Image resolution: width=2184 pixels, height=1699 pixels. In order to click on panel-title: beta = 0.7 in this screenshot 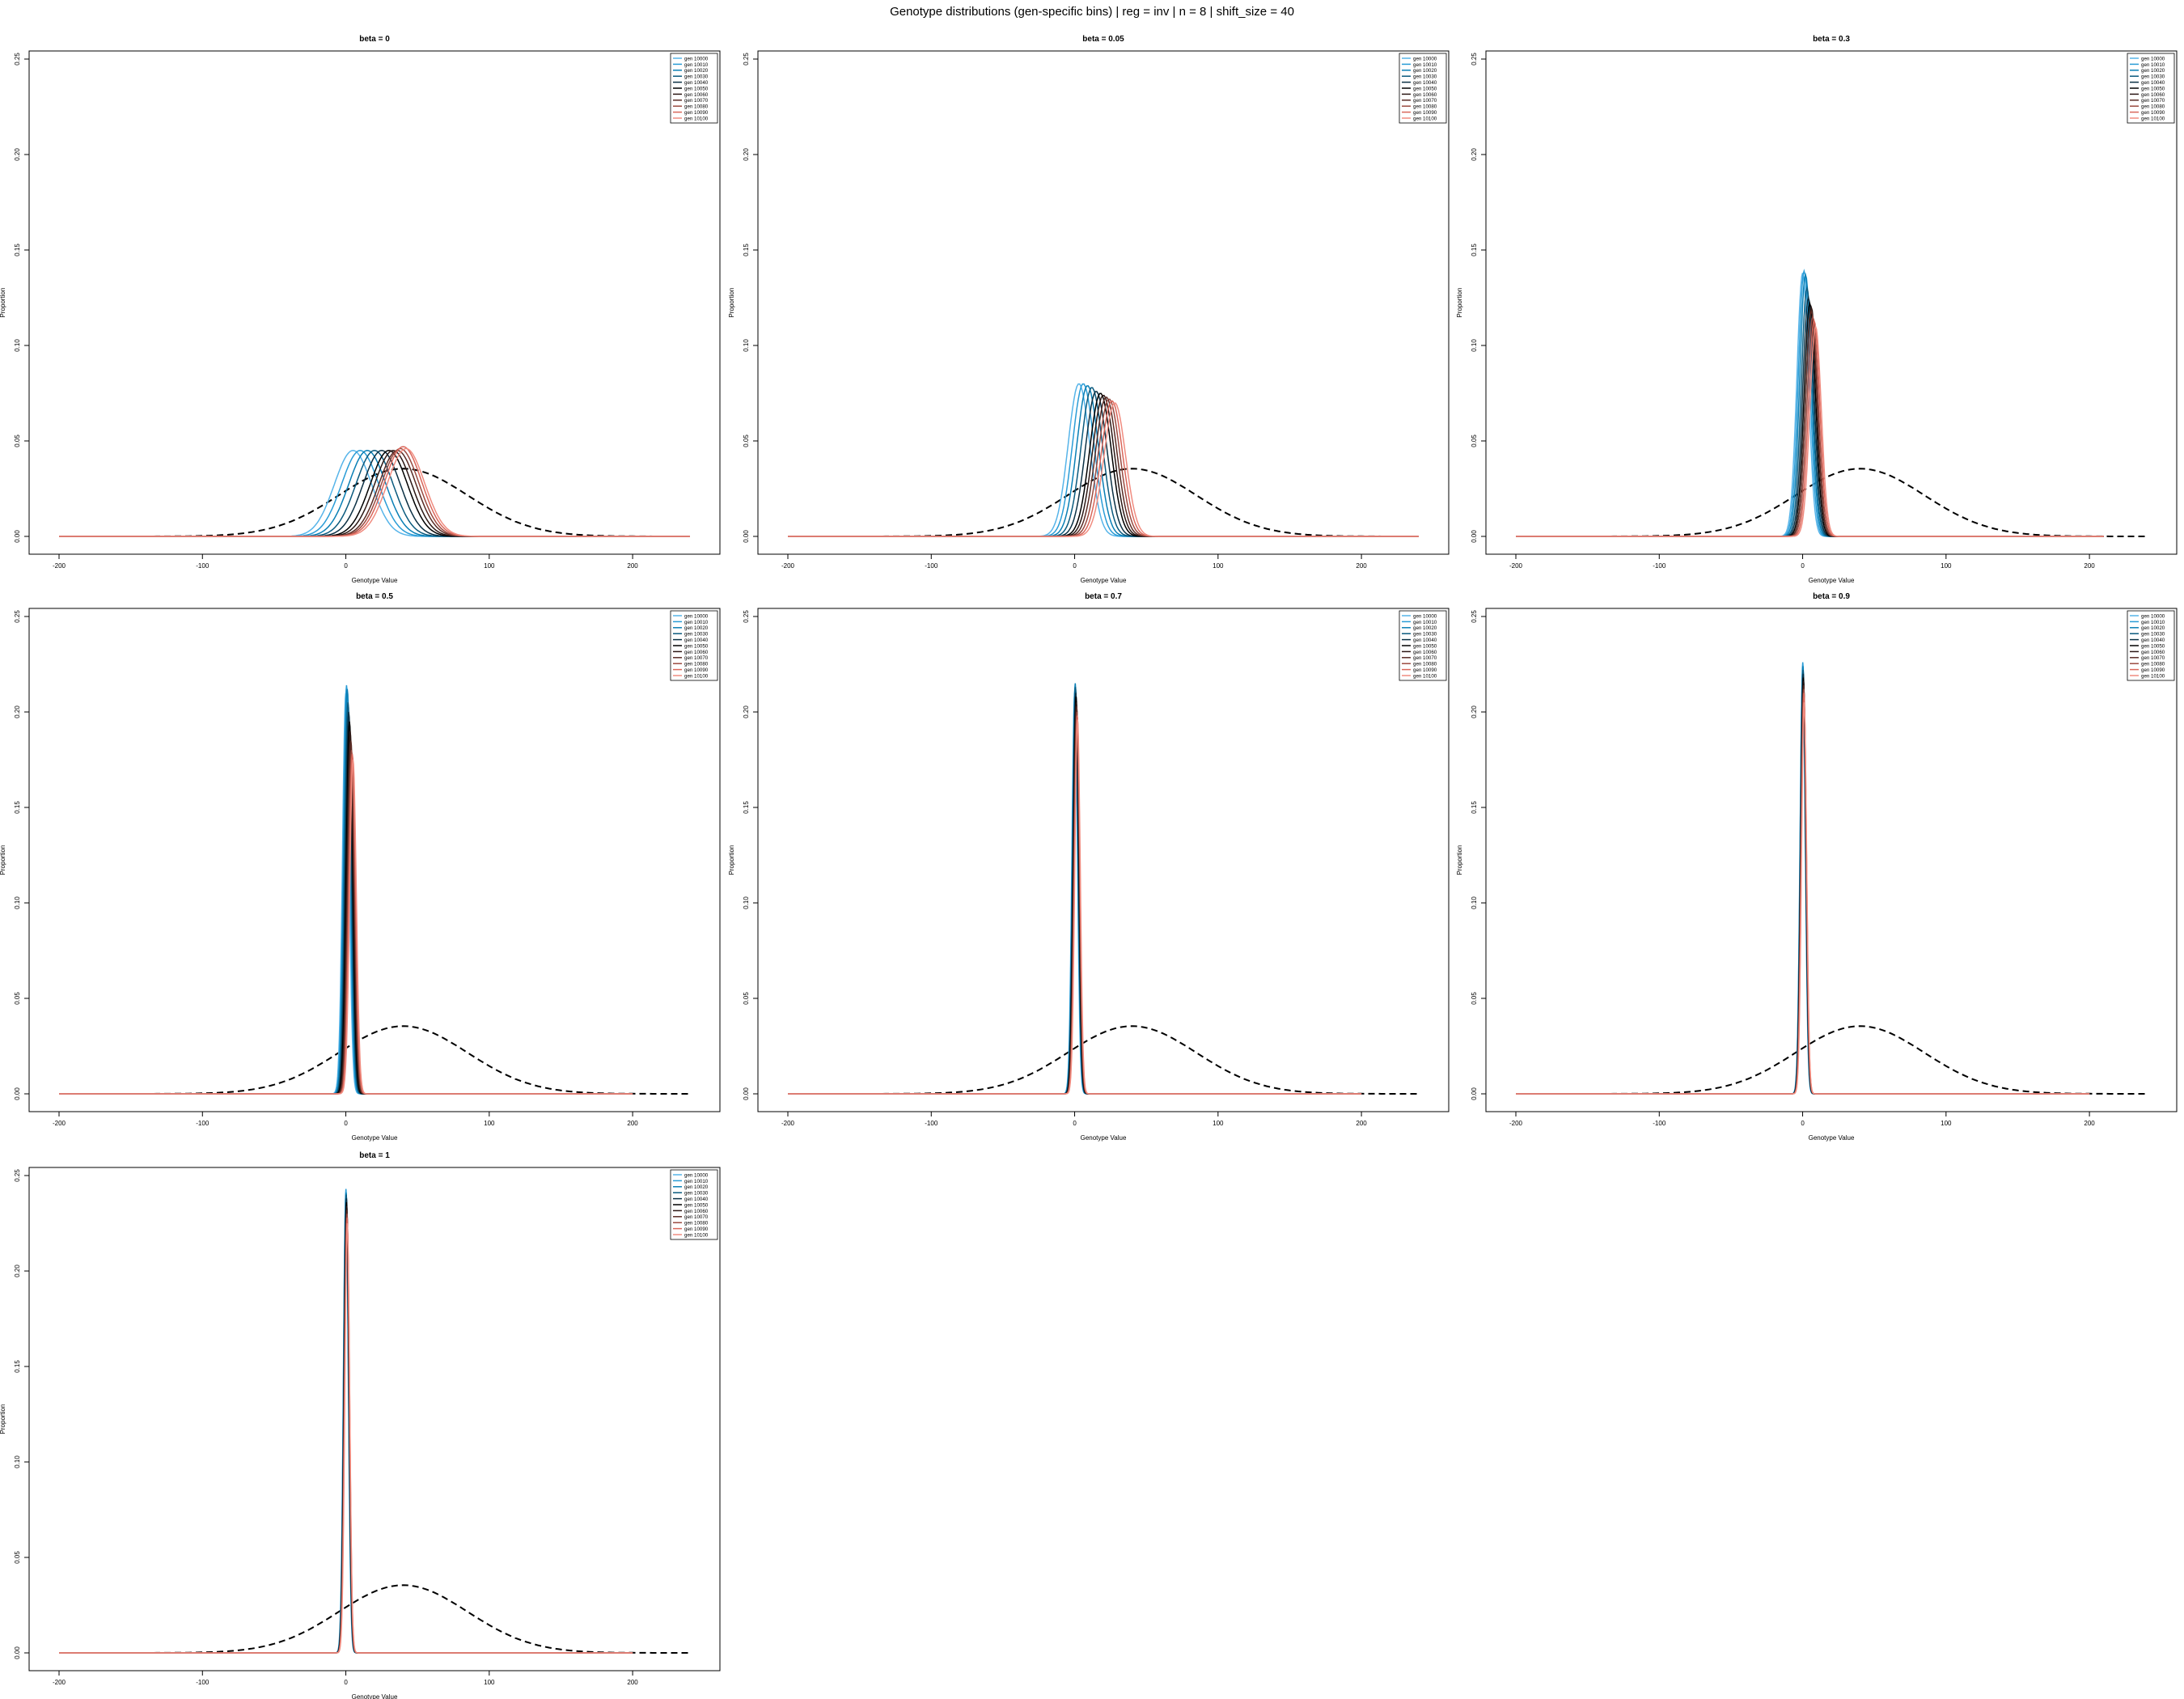, I will do `click(1103, 596)`.